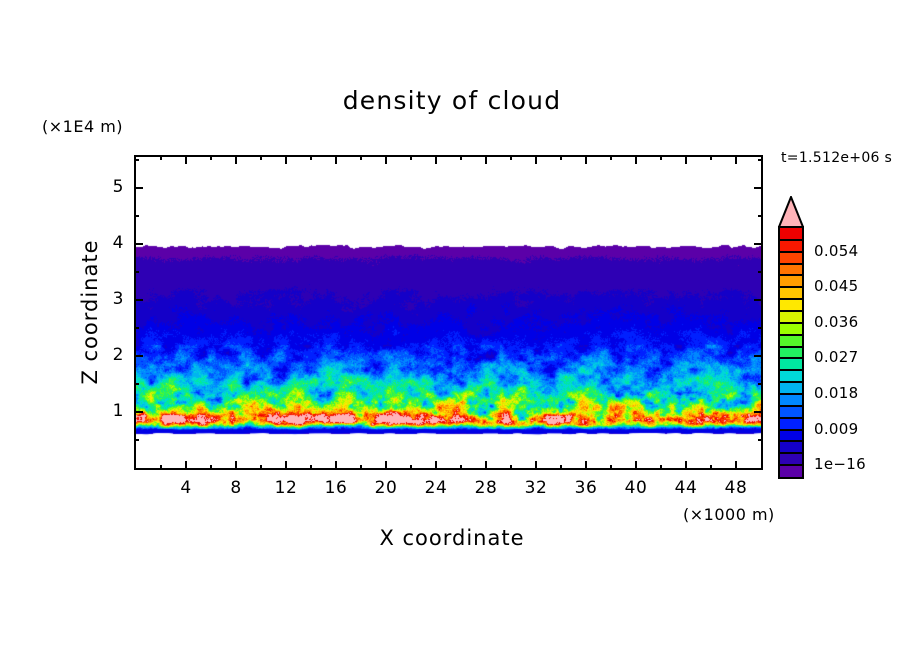 This screenshot has height=654, width=904. I want to click on x-axis-units-label: (×1000 m), so click(729, 514).